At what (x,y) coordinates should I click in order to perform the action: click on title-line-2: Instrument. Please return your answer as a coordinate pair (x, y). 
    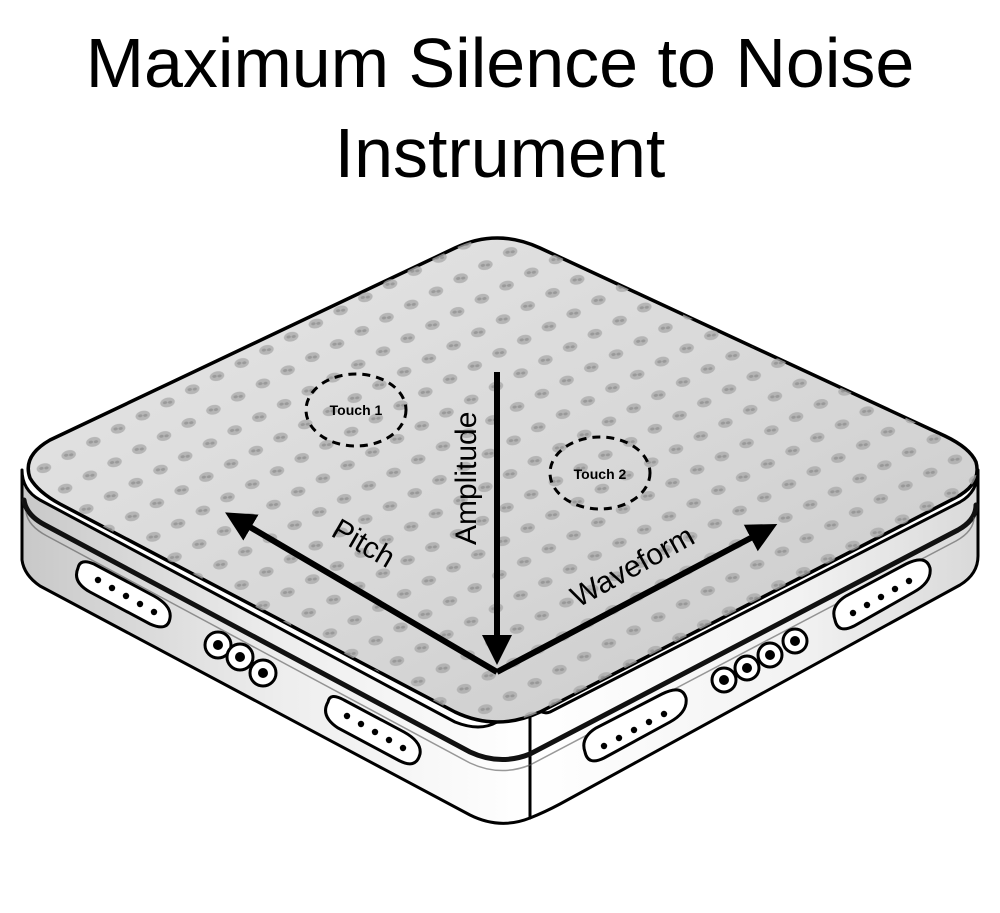
    Looking at the image, I should click on (500, 153).